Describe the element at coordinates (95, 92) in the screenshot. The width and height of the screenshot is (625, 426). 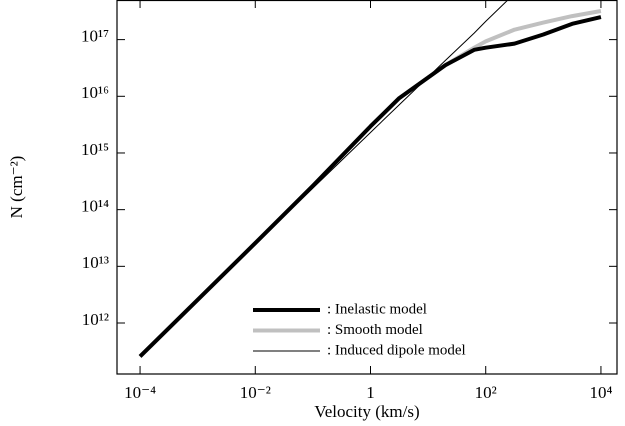
I see `y-tick-label: 10¹⁶` at that location.